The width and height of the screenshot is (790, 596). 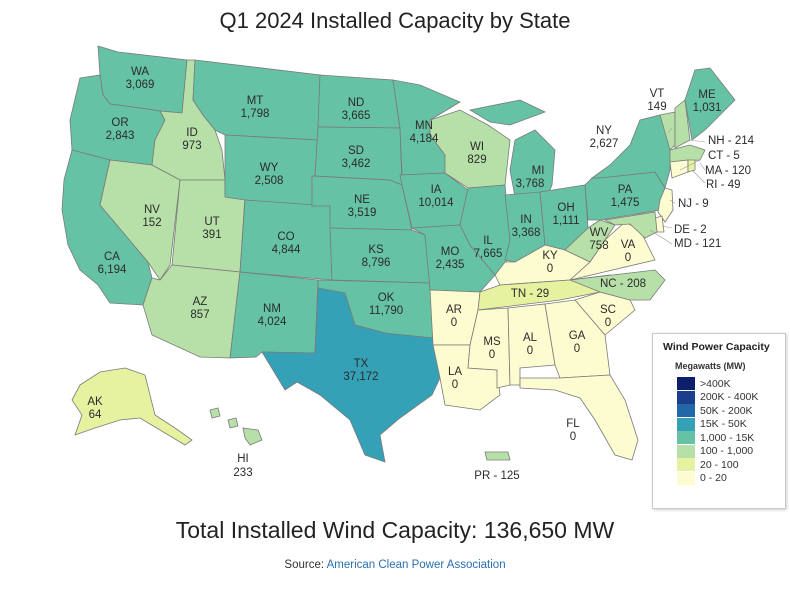 I want to click on label-IA-value: 10,014, so click(x=436, y=203).